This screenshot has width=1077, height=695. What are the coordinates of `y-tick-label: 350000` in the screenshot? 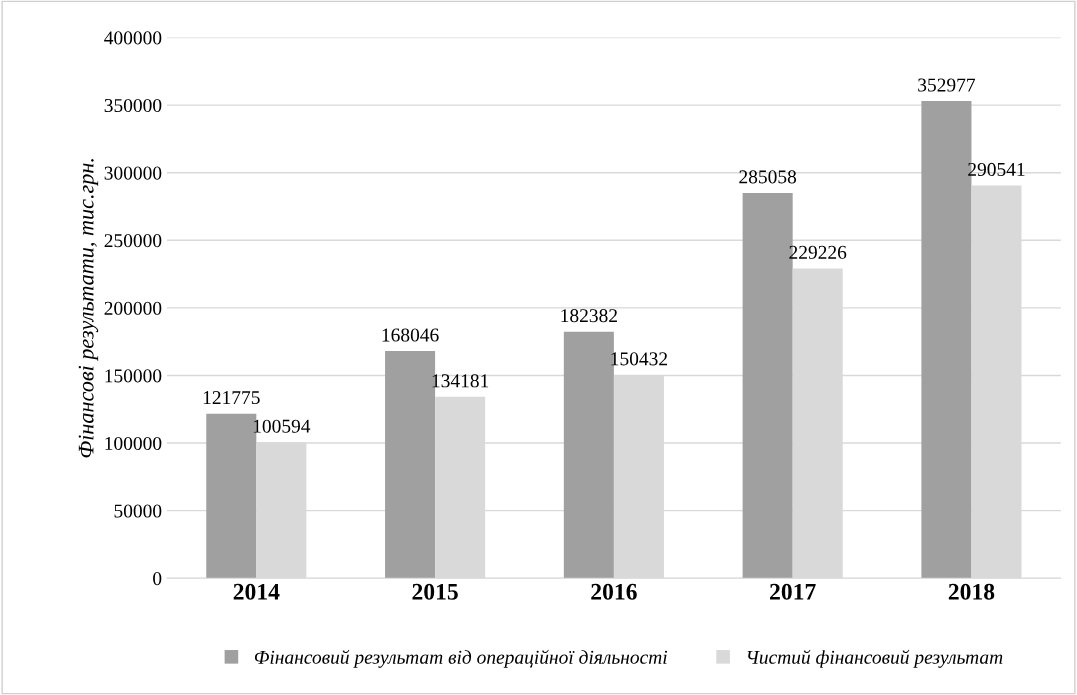 It's located at (133, 105).